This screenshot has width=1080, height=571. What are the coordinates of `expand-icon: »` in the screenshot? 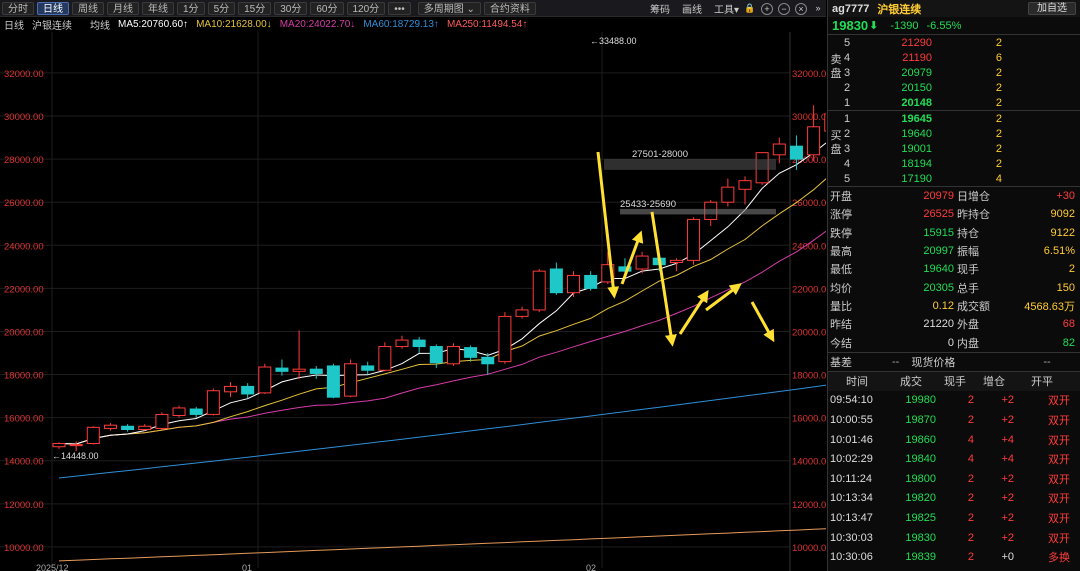 It's located at (818, 7).